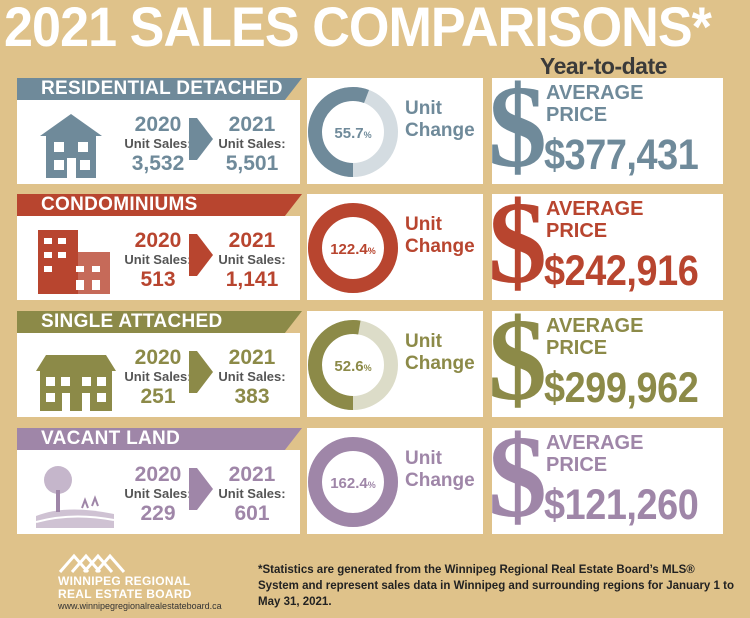  Describe the element at coordinates (603, 66) in the screenshot. I see `page-subtitle: Year-to-date` at that location.